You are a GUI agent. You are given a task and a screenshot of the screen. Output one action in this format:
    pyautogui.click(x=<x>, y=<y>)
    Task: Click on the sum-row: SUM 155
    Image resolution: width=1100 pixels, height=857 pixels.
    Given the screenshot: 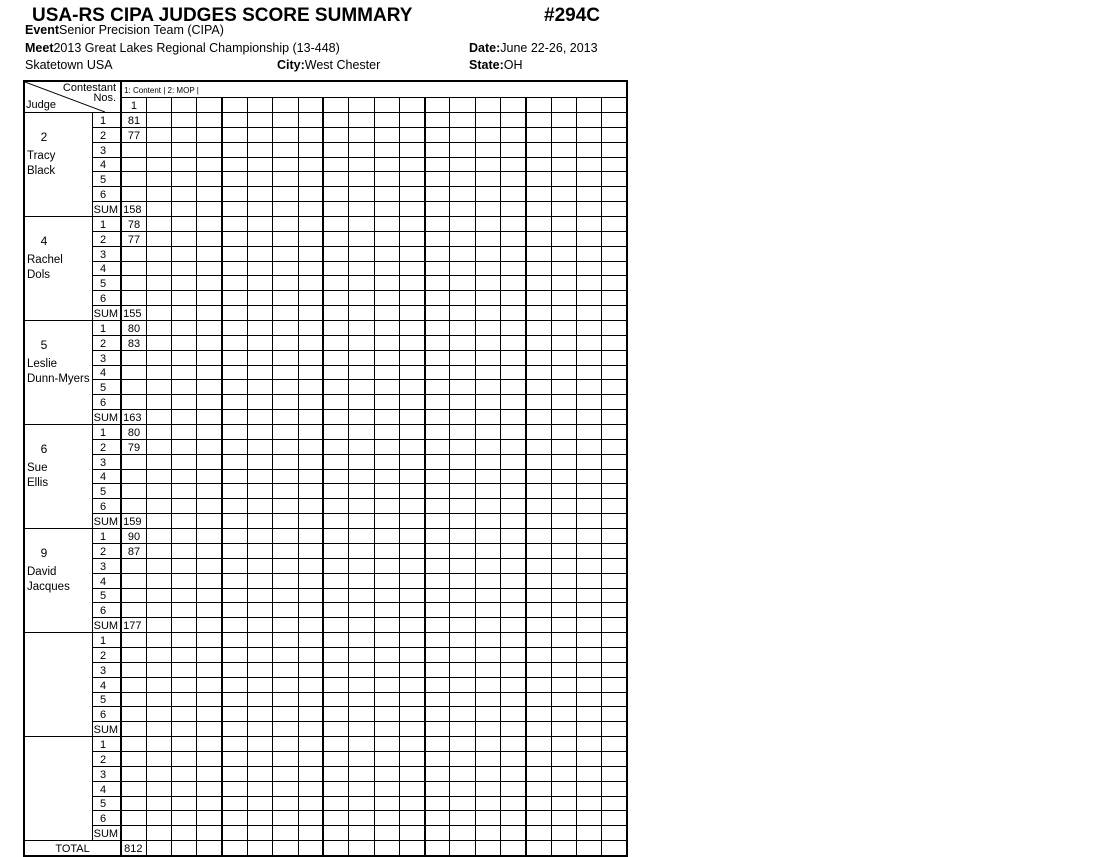 What is the action you would take?
    pyautogui.click(x=326, y=313)
    